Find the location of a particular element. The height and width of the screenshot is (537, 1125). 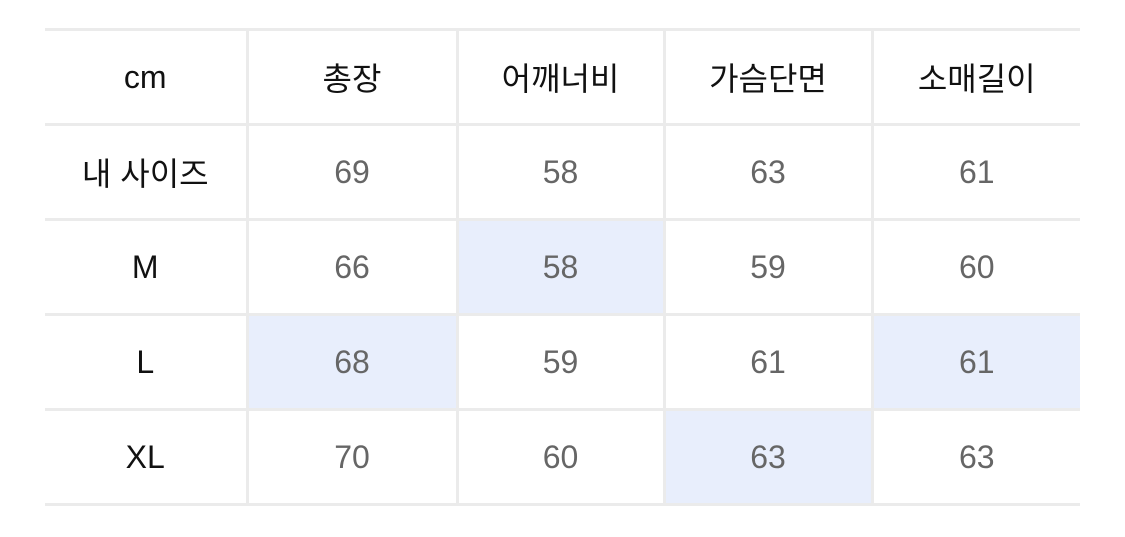

row-size-label: 내 사이즈 is located at coordinates (147, 172).